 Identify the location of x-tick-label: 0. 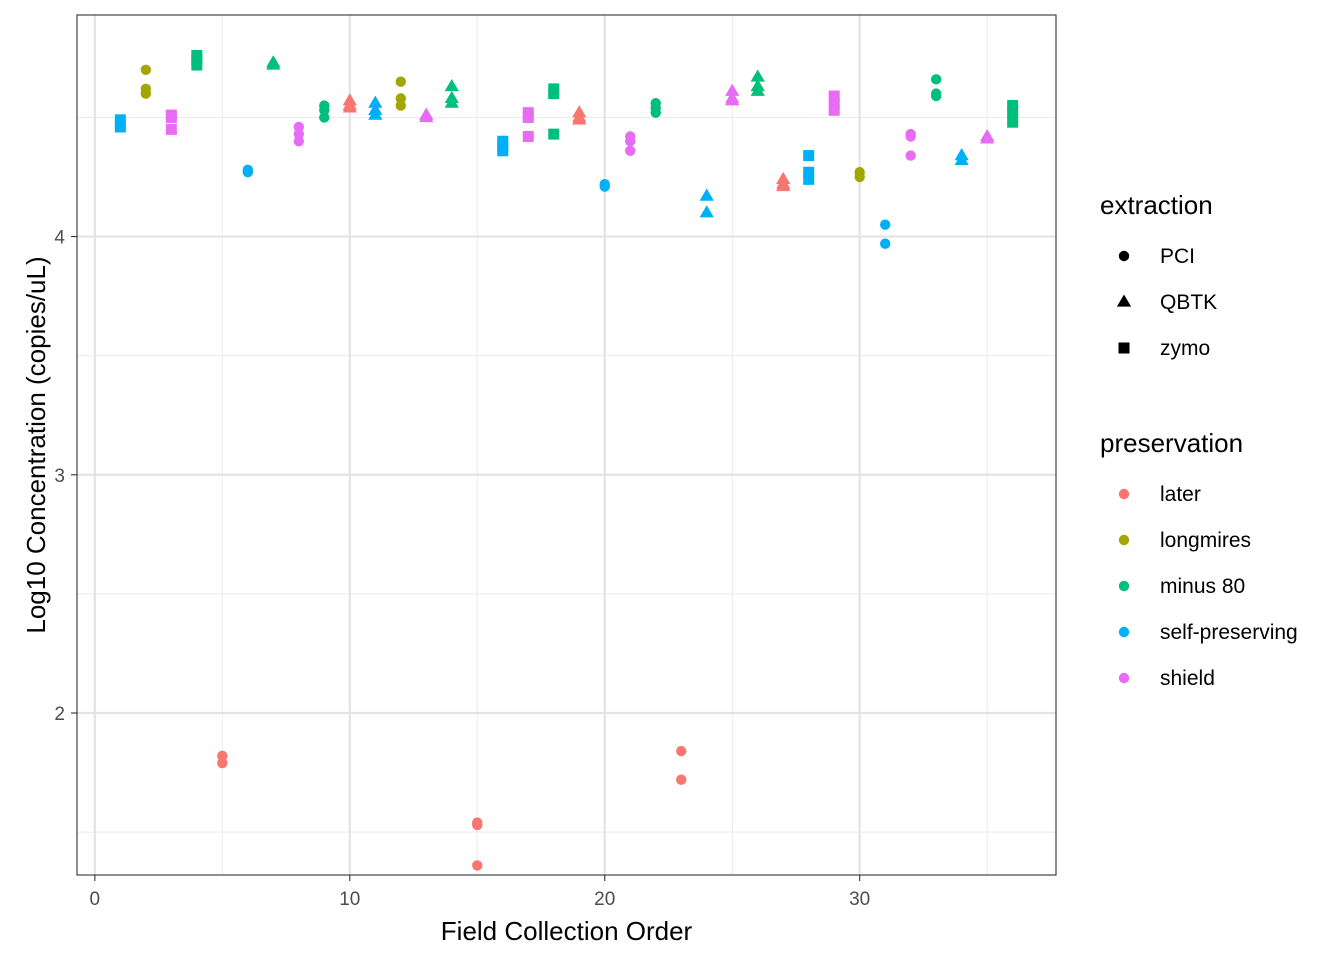
(95, 899).